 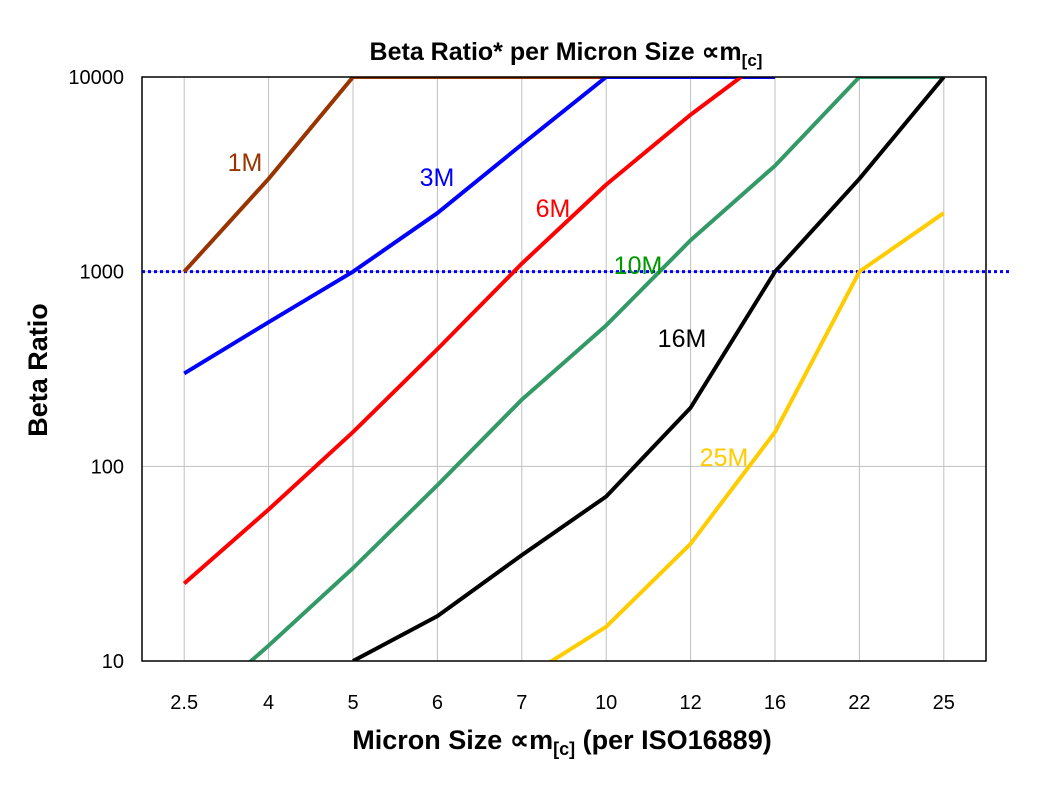 I want to click on y-tick-label: 1000, so click(x=102, y=273).